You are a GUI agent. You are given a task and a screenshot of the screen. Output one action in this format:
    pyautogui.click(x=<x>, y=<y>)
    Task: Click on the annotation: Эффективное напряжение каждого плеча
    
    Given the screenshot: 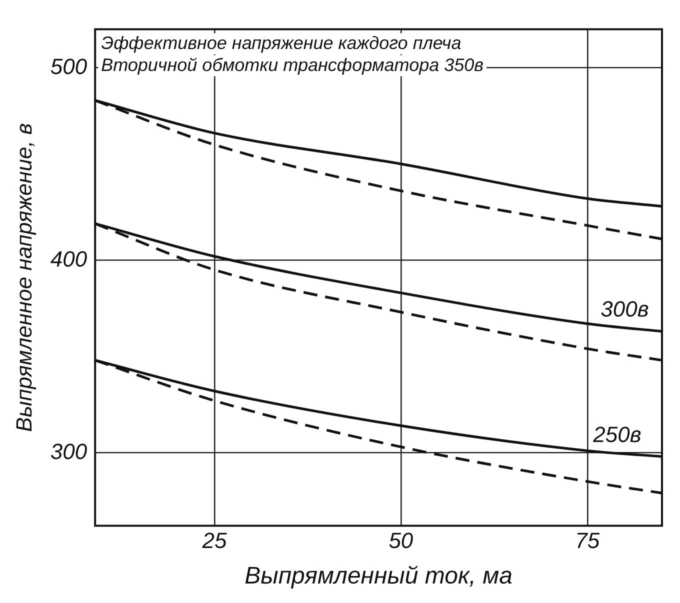 What is the action you would take?
    pyautogui.click(x=281, y=43)
    